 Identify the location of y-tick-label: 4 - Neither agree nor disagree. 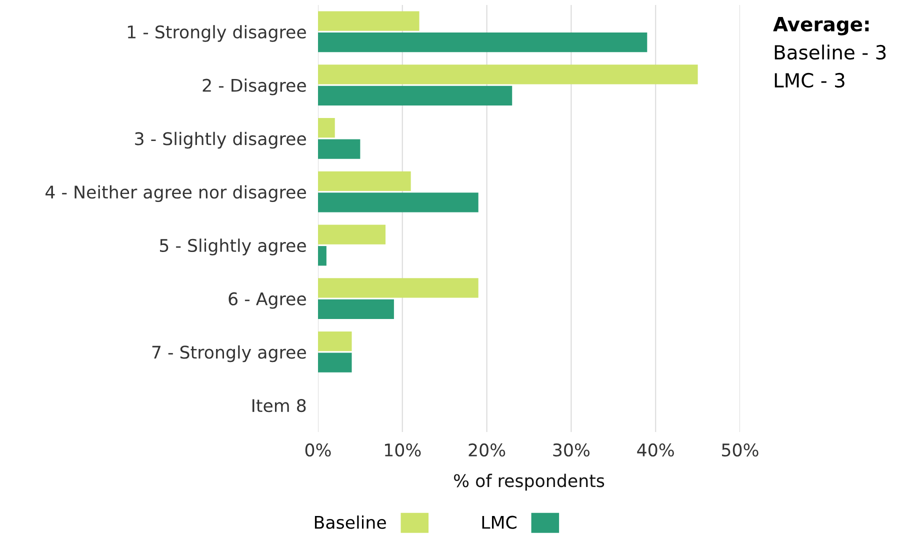
(176, 193).